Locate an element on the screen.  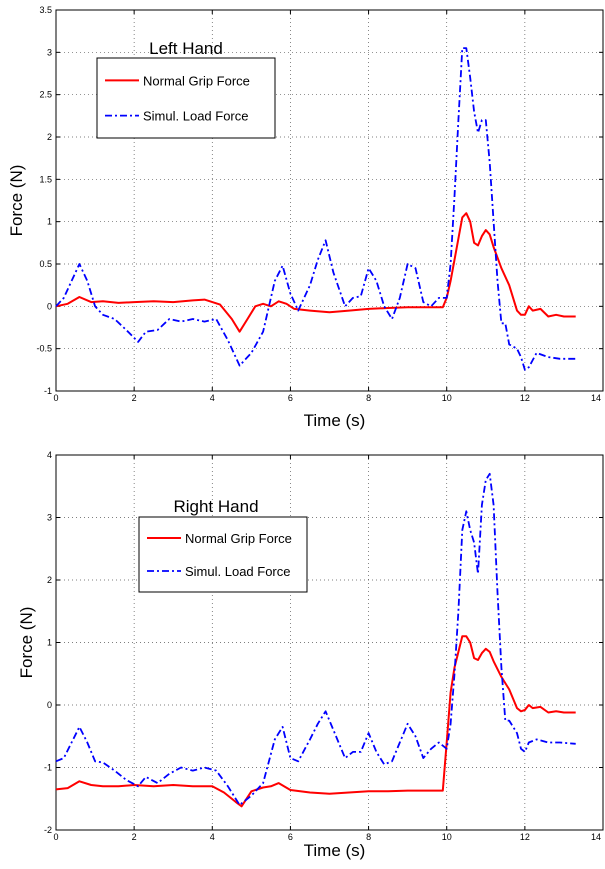
y-tick-label: 3.5 is located at coordinates (45, 10).